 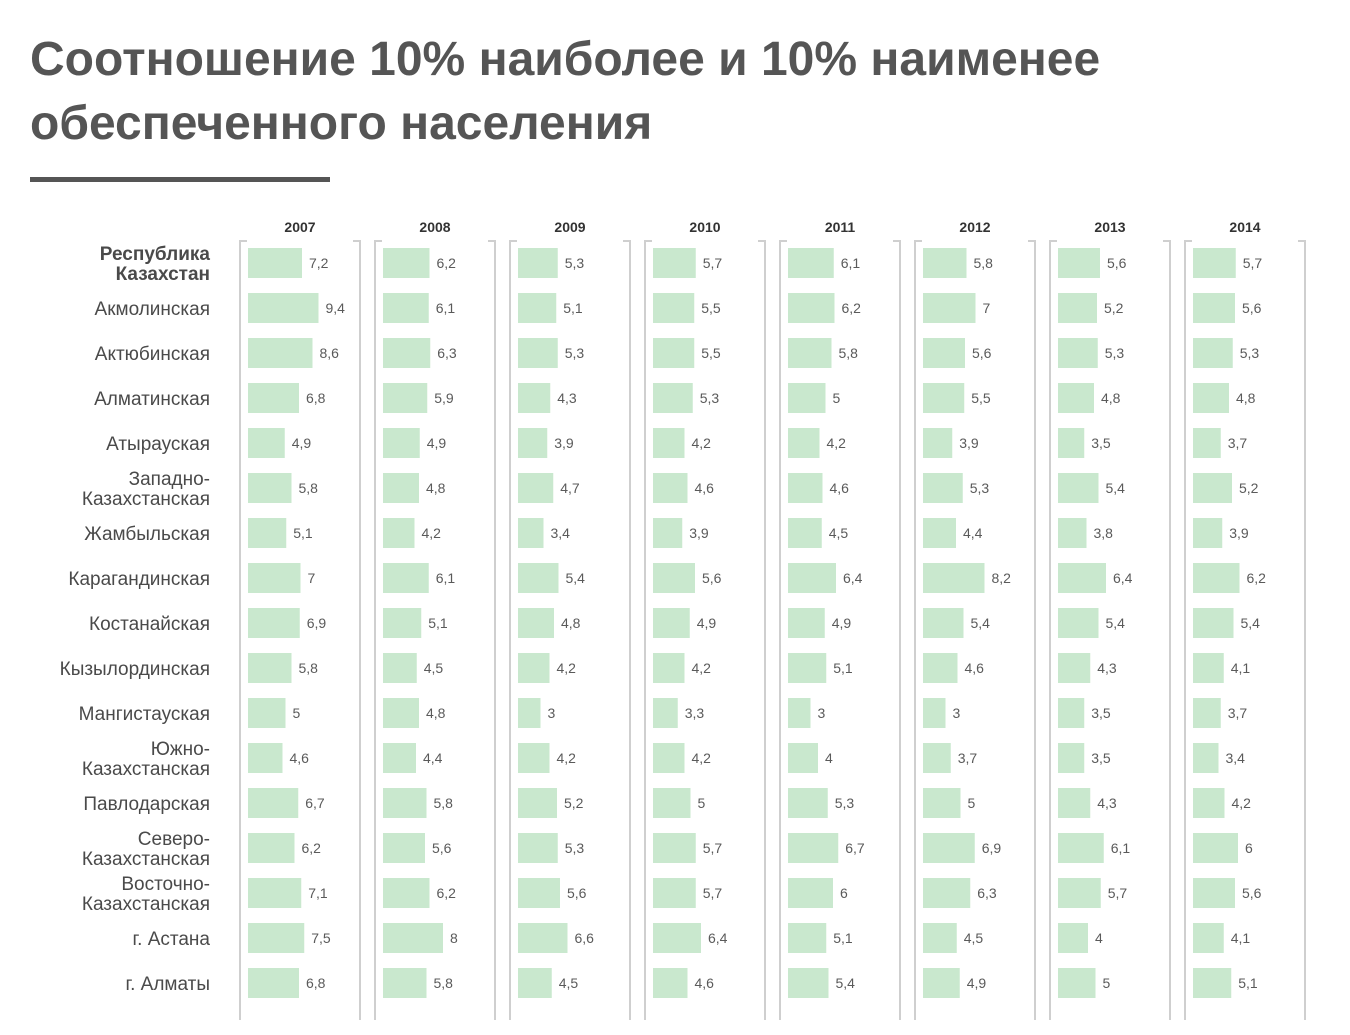 What do you see at coordinates (1121, 848) in the screenshot?
I see `value-label: 6,1` at bounding box center [1121, 848].